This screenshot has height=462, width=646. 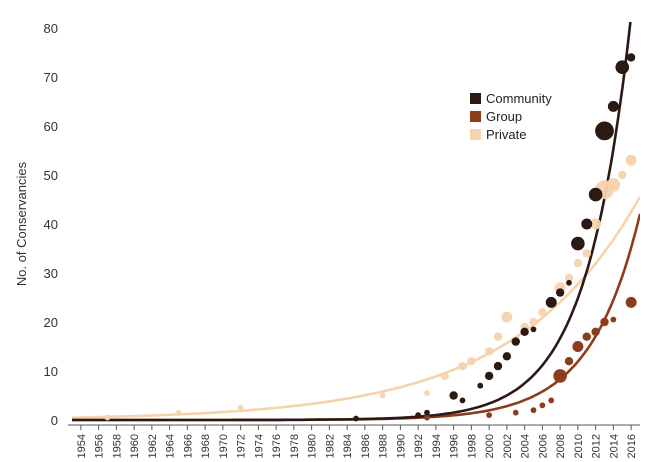 What do you see at coordinates (455, 446) in the screenshot?
I see `x-tick-label: 1996` at bounding box center [455, 446].